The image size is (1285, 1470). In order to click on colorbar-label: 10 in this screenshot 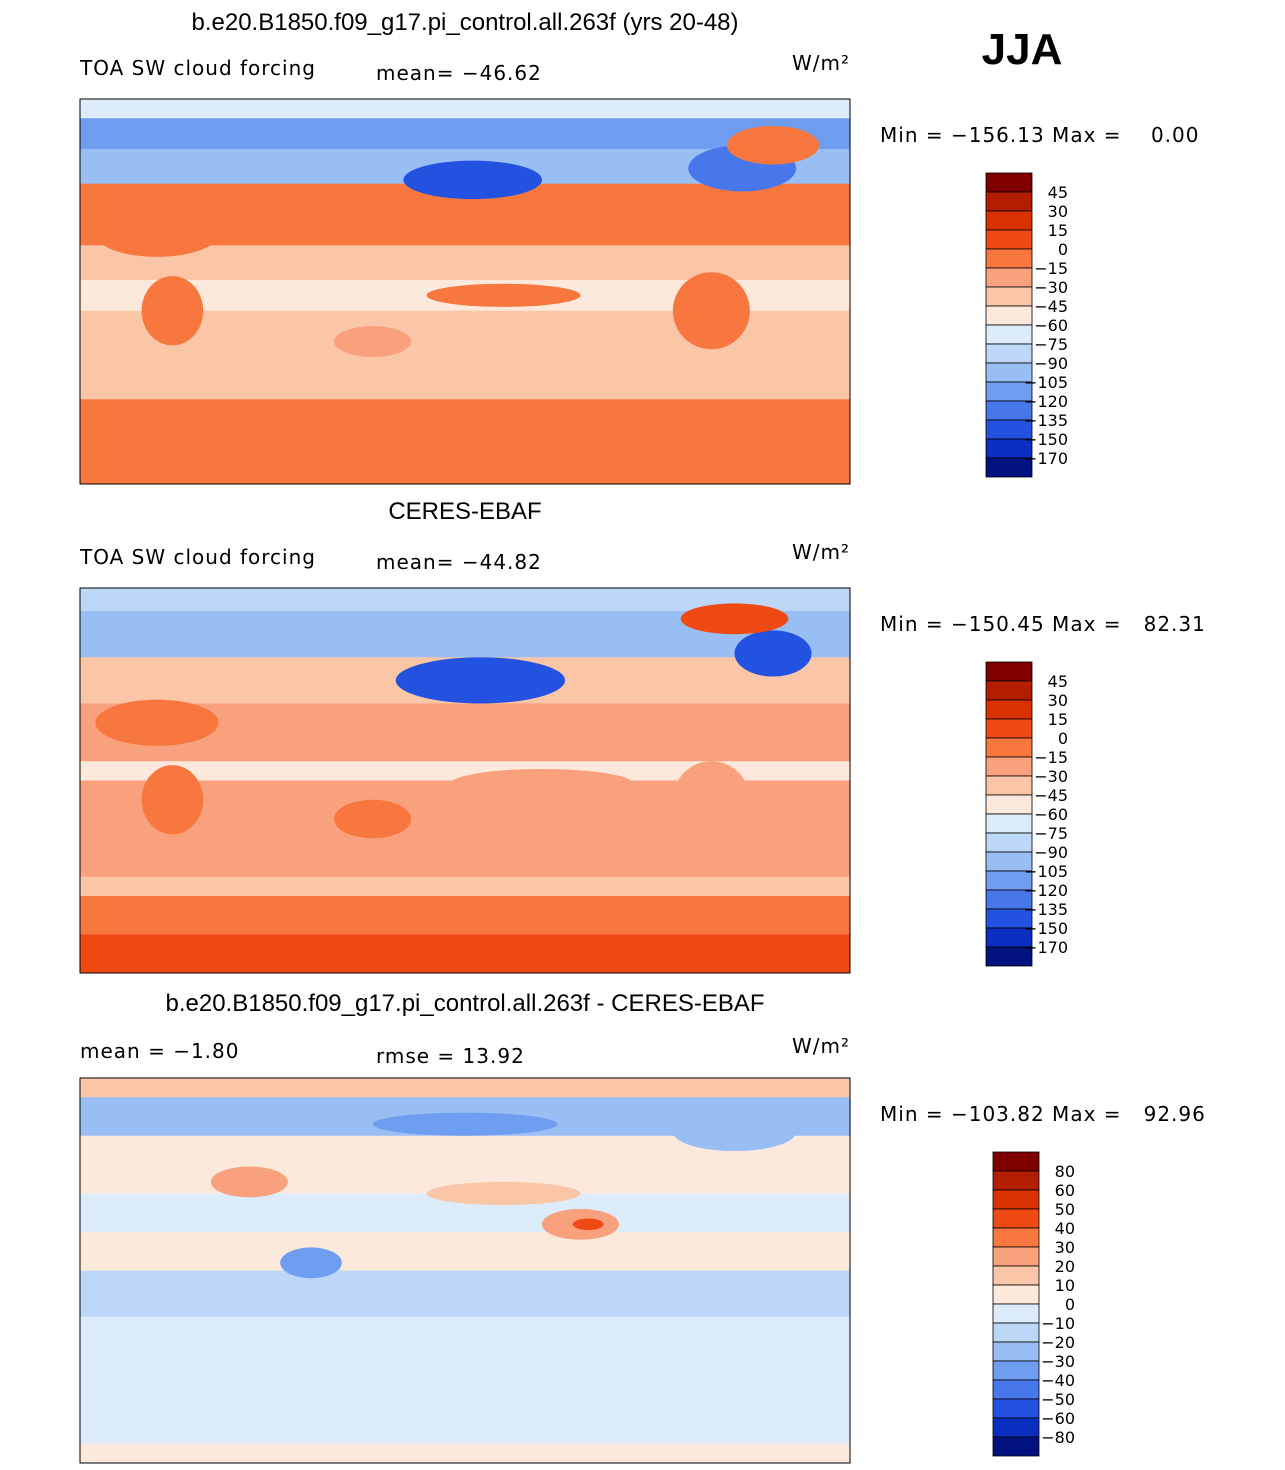, I will do `click(1065, 1285)`.